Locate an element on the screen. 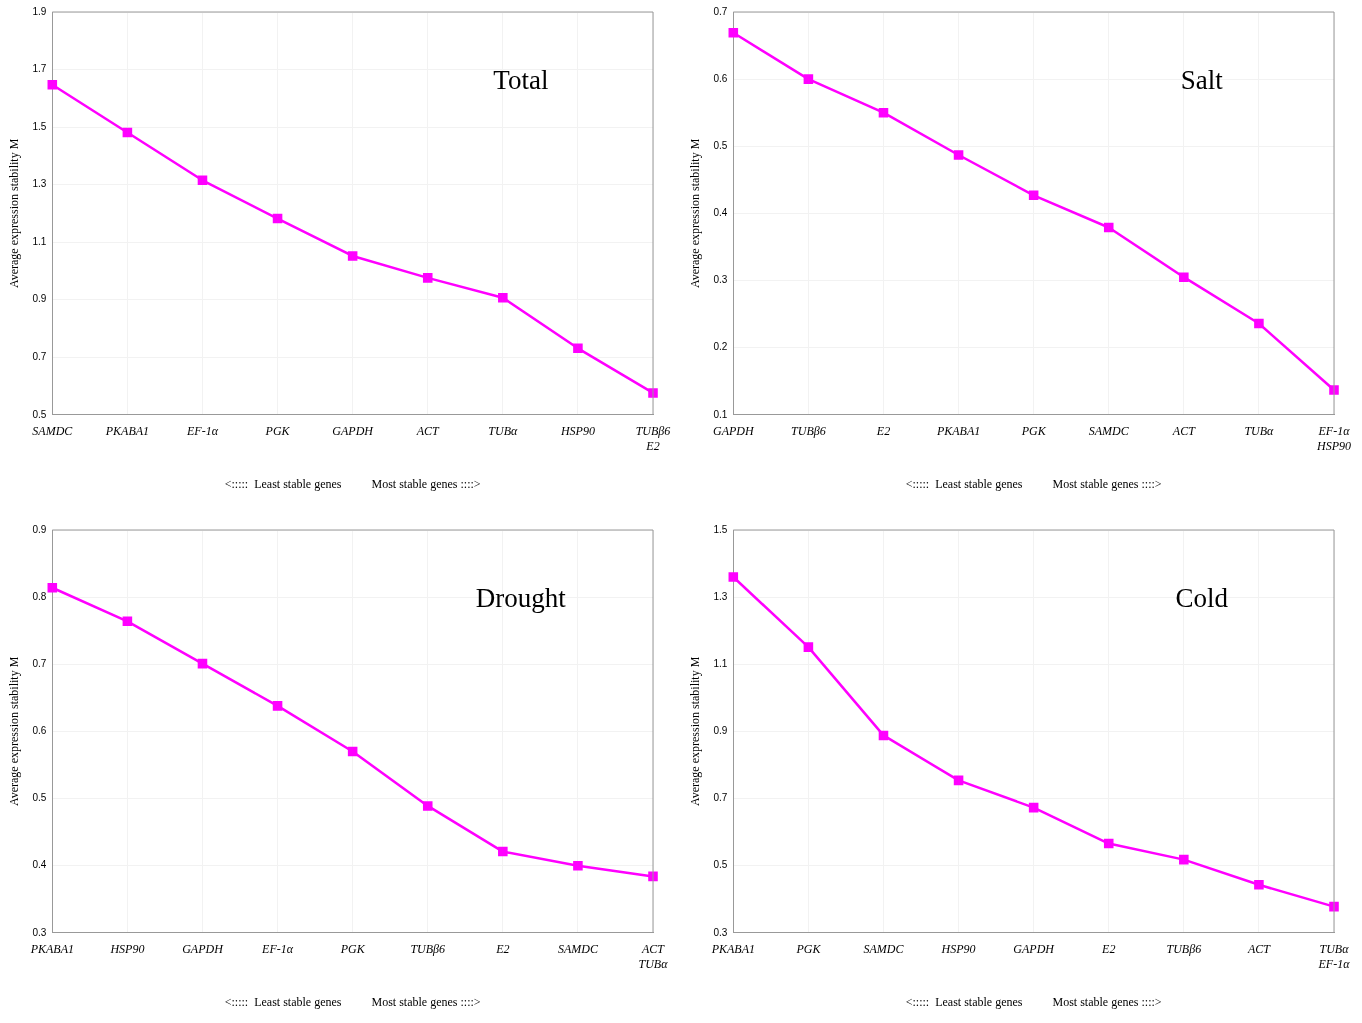 Image resolution: width=1362 pixels, height=1023 pixels. y-tick-label: 1.7 is located at coordinates (39, 69).